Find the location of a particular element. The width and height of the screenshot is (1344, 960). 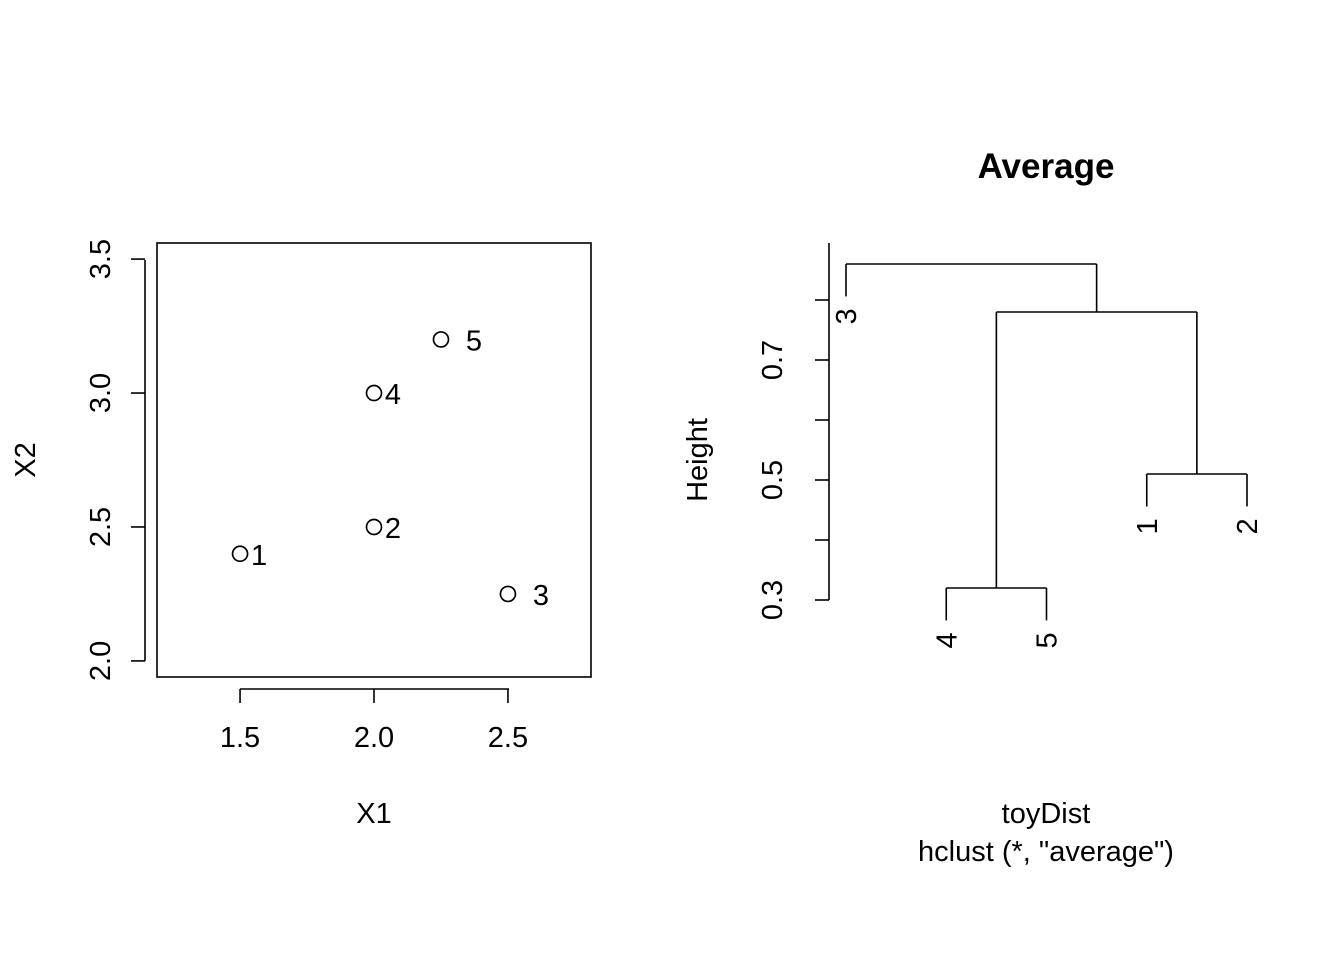

dendrogram-leaf-label: 4 is located at coordinates (947, 640).